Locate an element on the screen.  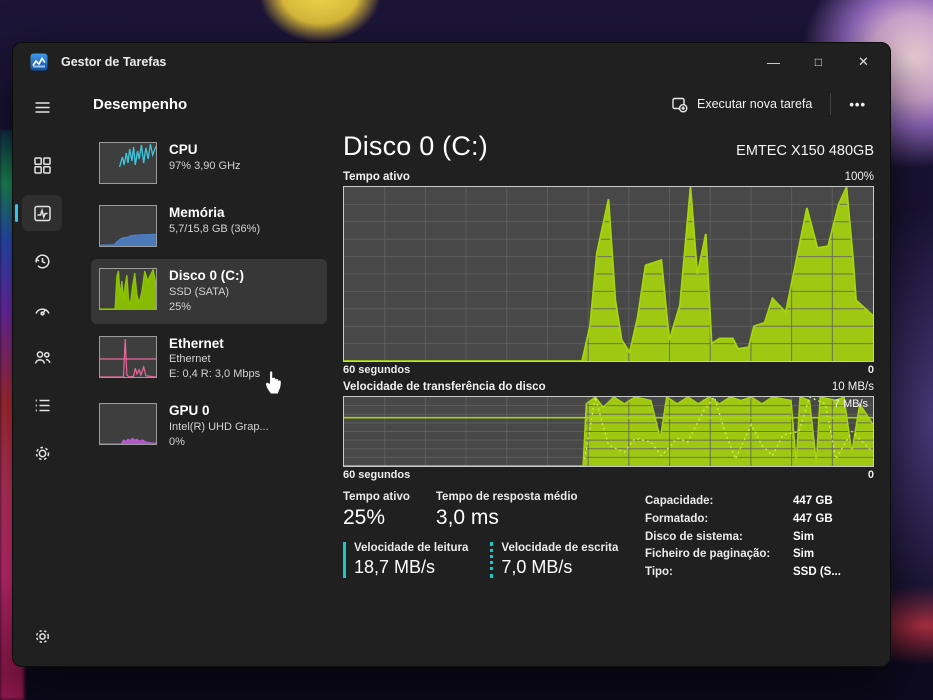
sidebar-item-app-history is located at coordinates (42, 261).